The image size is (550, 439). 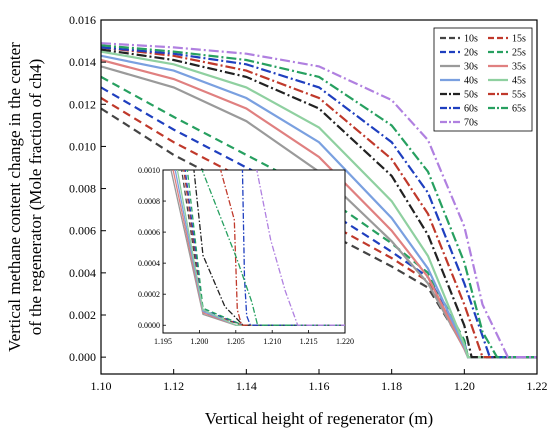 I want to click on y-tick-label: 0.014, so click(x=82, y=62).